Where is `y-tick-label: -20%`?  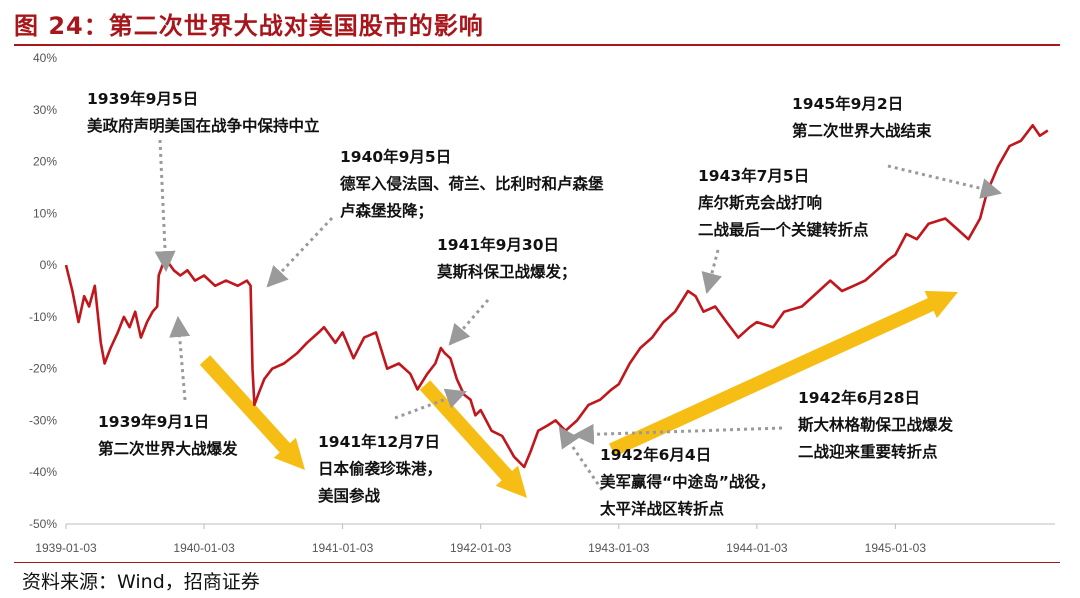 y-tick-label: -20% is located at coordinates (43, 369).